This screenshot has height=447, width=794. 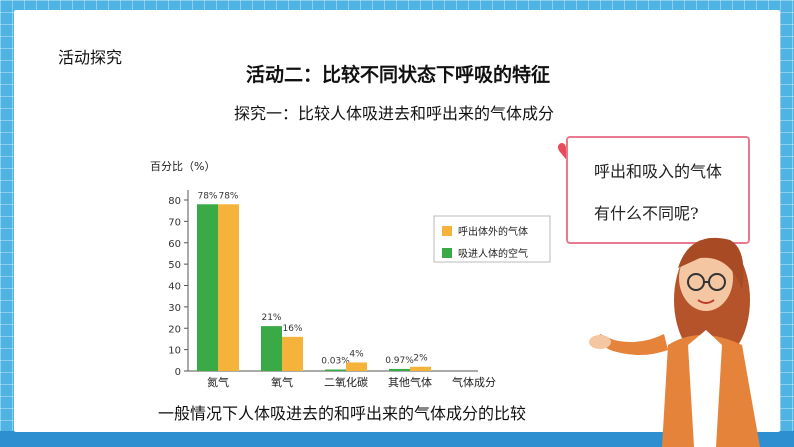 I want to click on data-label: 2%, so click(x=420, y=359).